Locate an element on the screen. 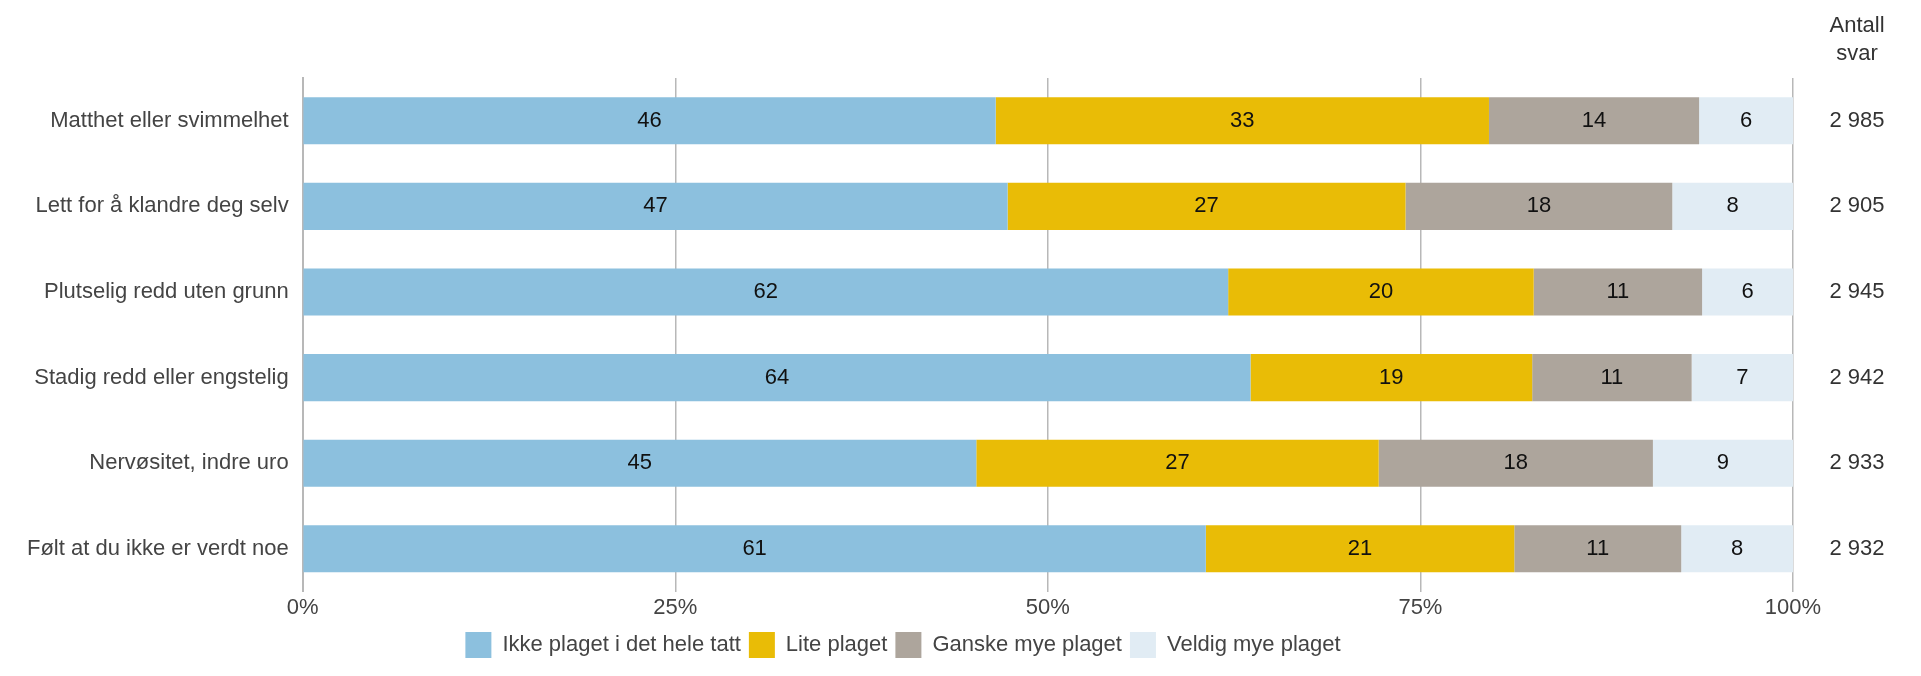 The height and width of the screenshot is (676, 1921). y-tick-label: Stadig redd eller engstelig is located at coordinates (161, 376).